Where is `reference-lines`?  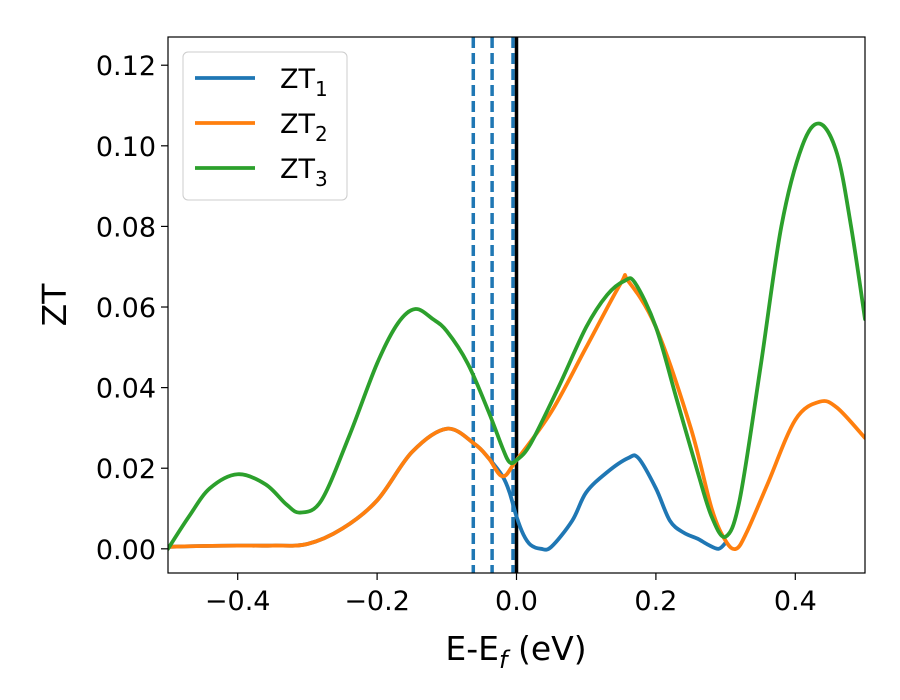 reference-lines is located at coordinates (495, 305).